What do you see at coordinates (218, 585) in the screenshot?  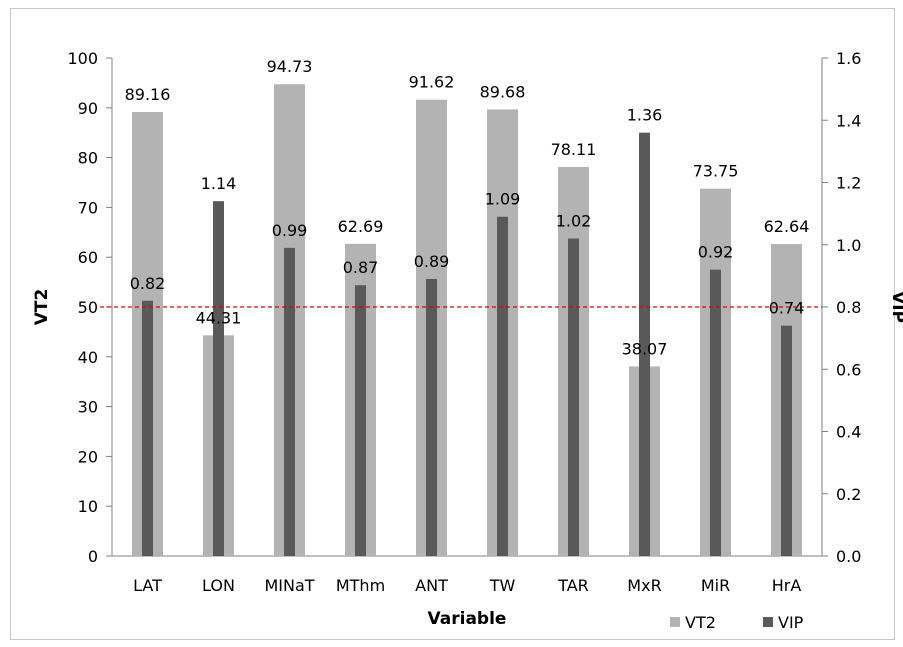 I see `x-tick-label: LON` at bounding box center [218, 585].